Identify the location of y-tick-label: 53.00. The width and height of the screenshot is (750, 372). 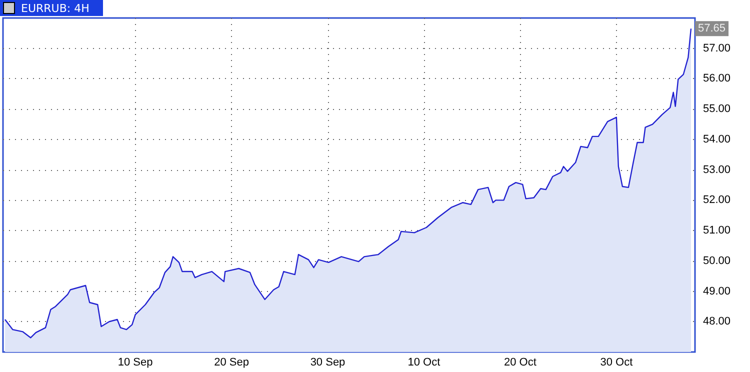
(717, 170).